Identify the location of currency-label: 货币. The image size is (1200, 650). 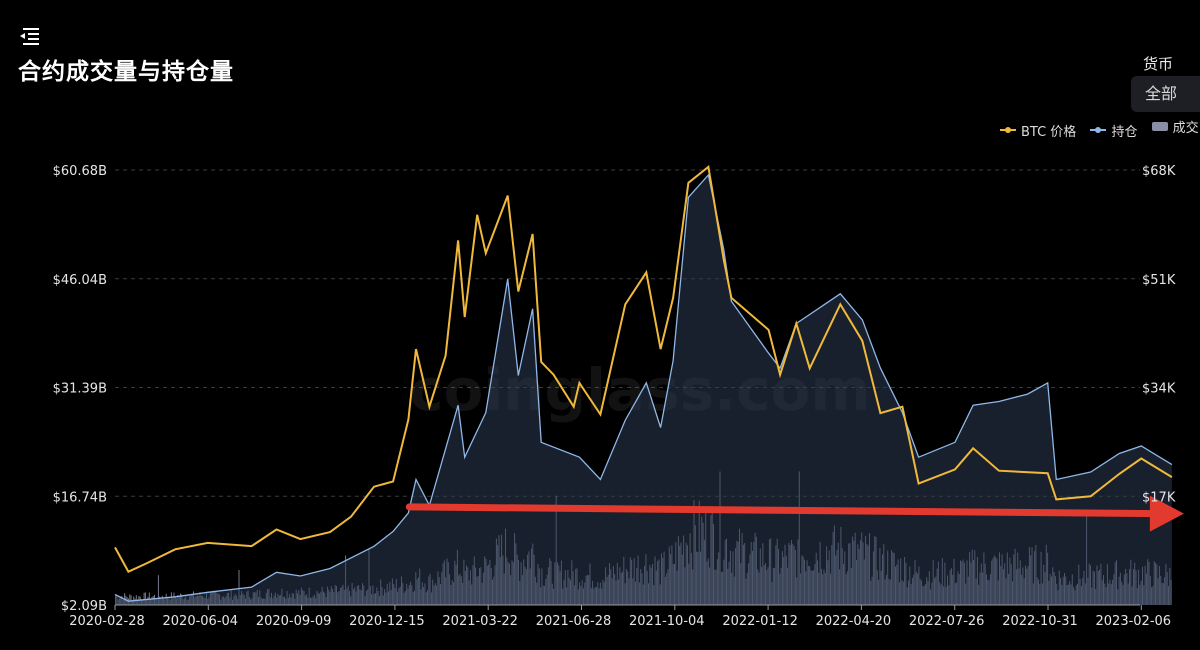
(1158, 64).